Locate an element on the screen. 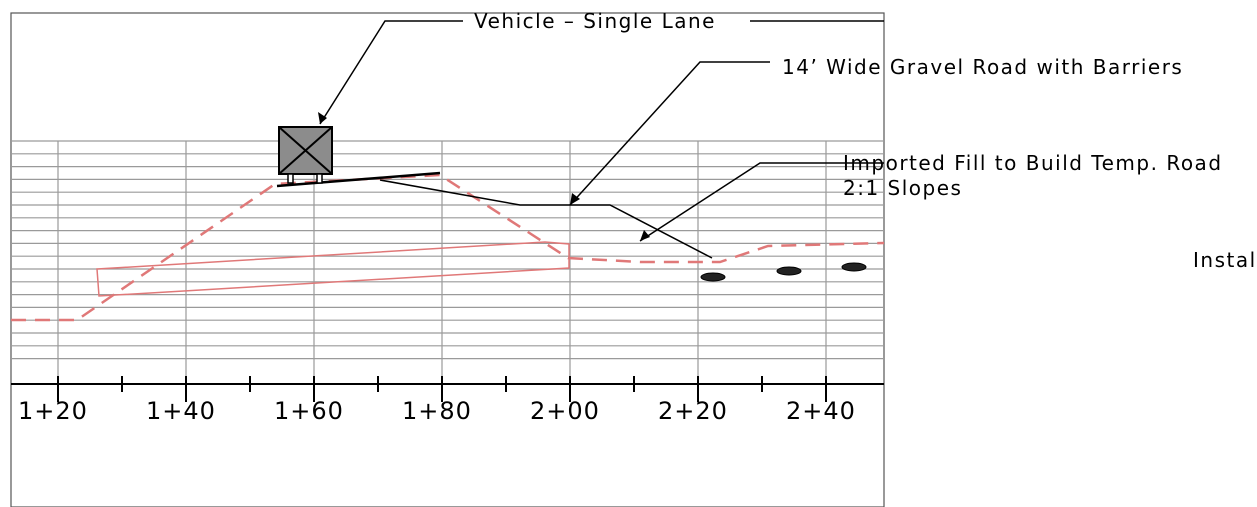  slopes-label: 2:1 Slopes is located at coordinates (902, 188).